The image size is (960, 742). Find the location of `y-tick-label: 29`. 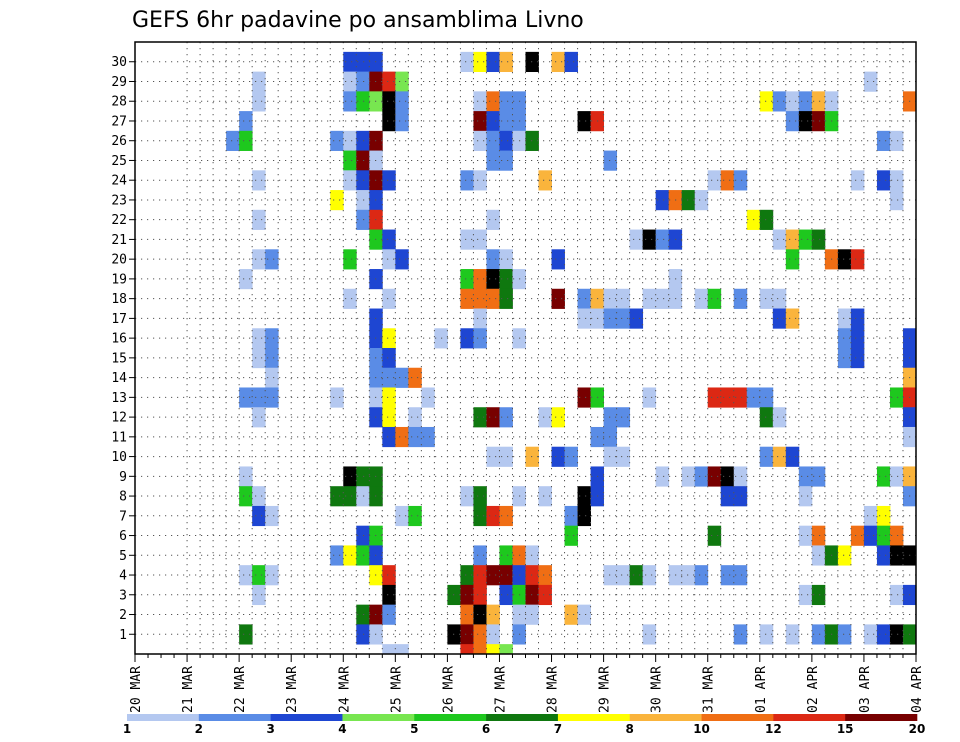

y-tick-label: 29 is located at coordinates (119, 82).